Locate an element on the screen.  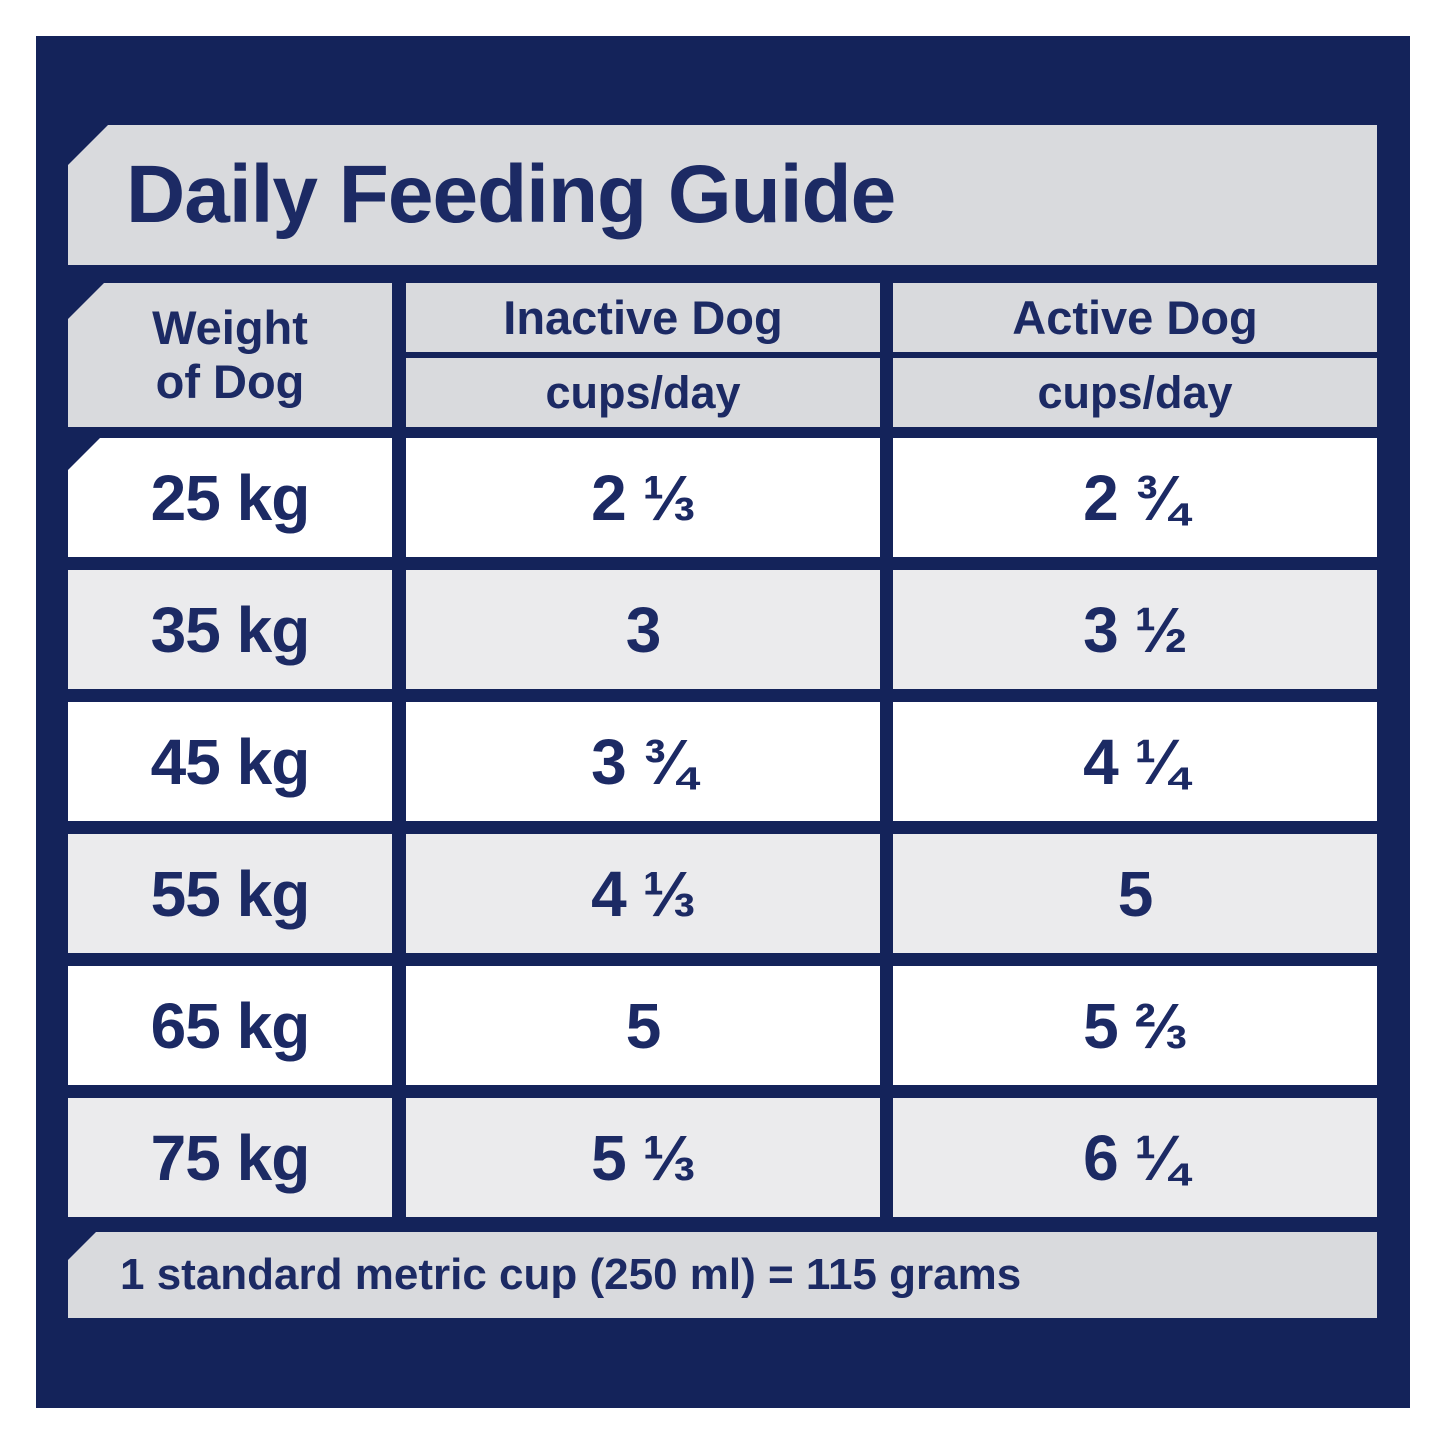
weight-cell: 75 kg is located at coordinates (230, 1157).